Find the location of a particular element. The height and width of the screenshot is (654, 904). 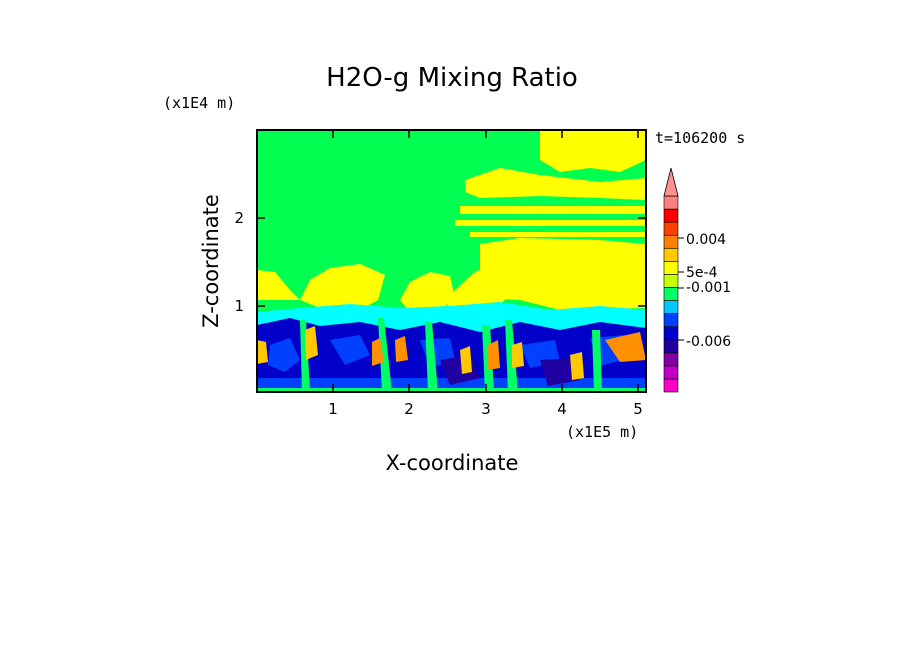

moist-plume-left is located at coordinates (278, 285).